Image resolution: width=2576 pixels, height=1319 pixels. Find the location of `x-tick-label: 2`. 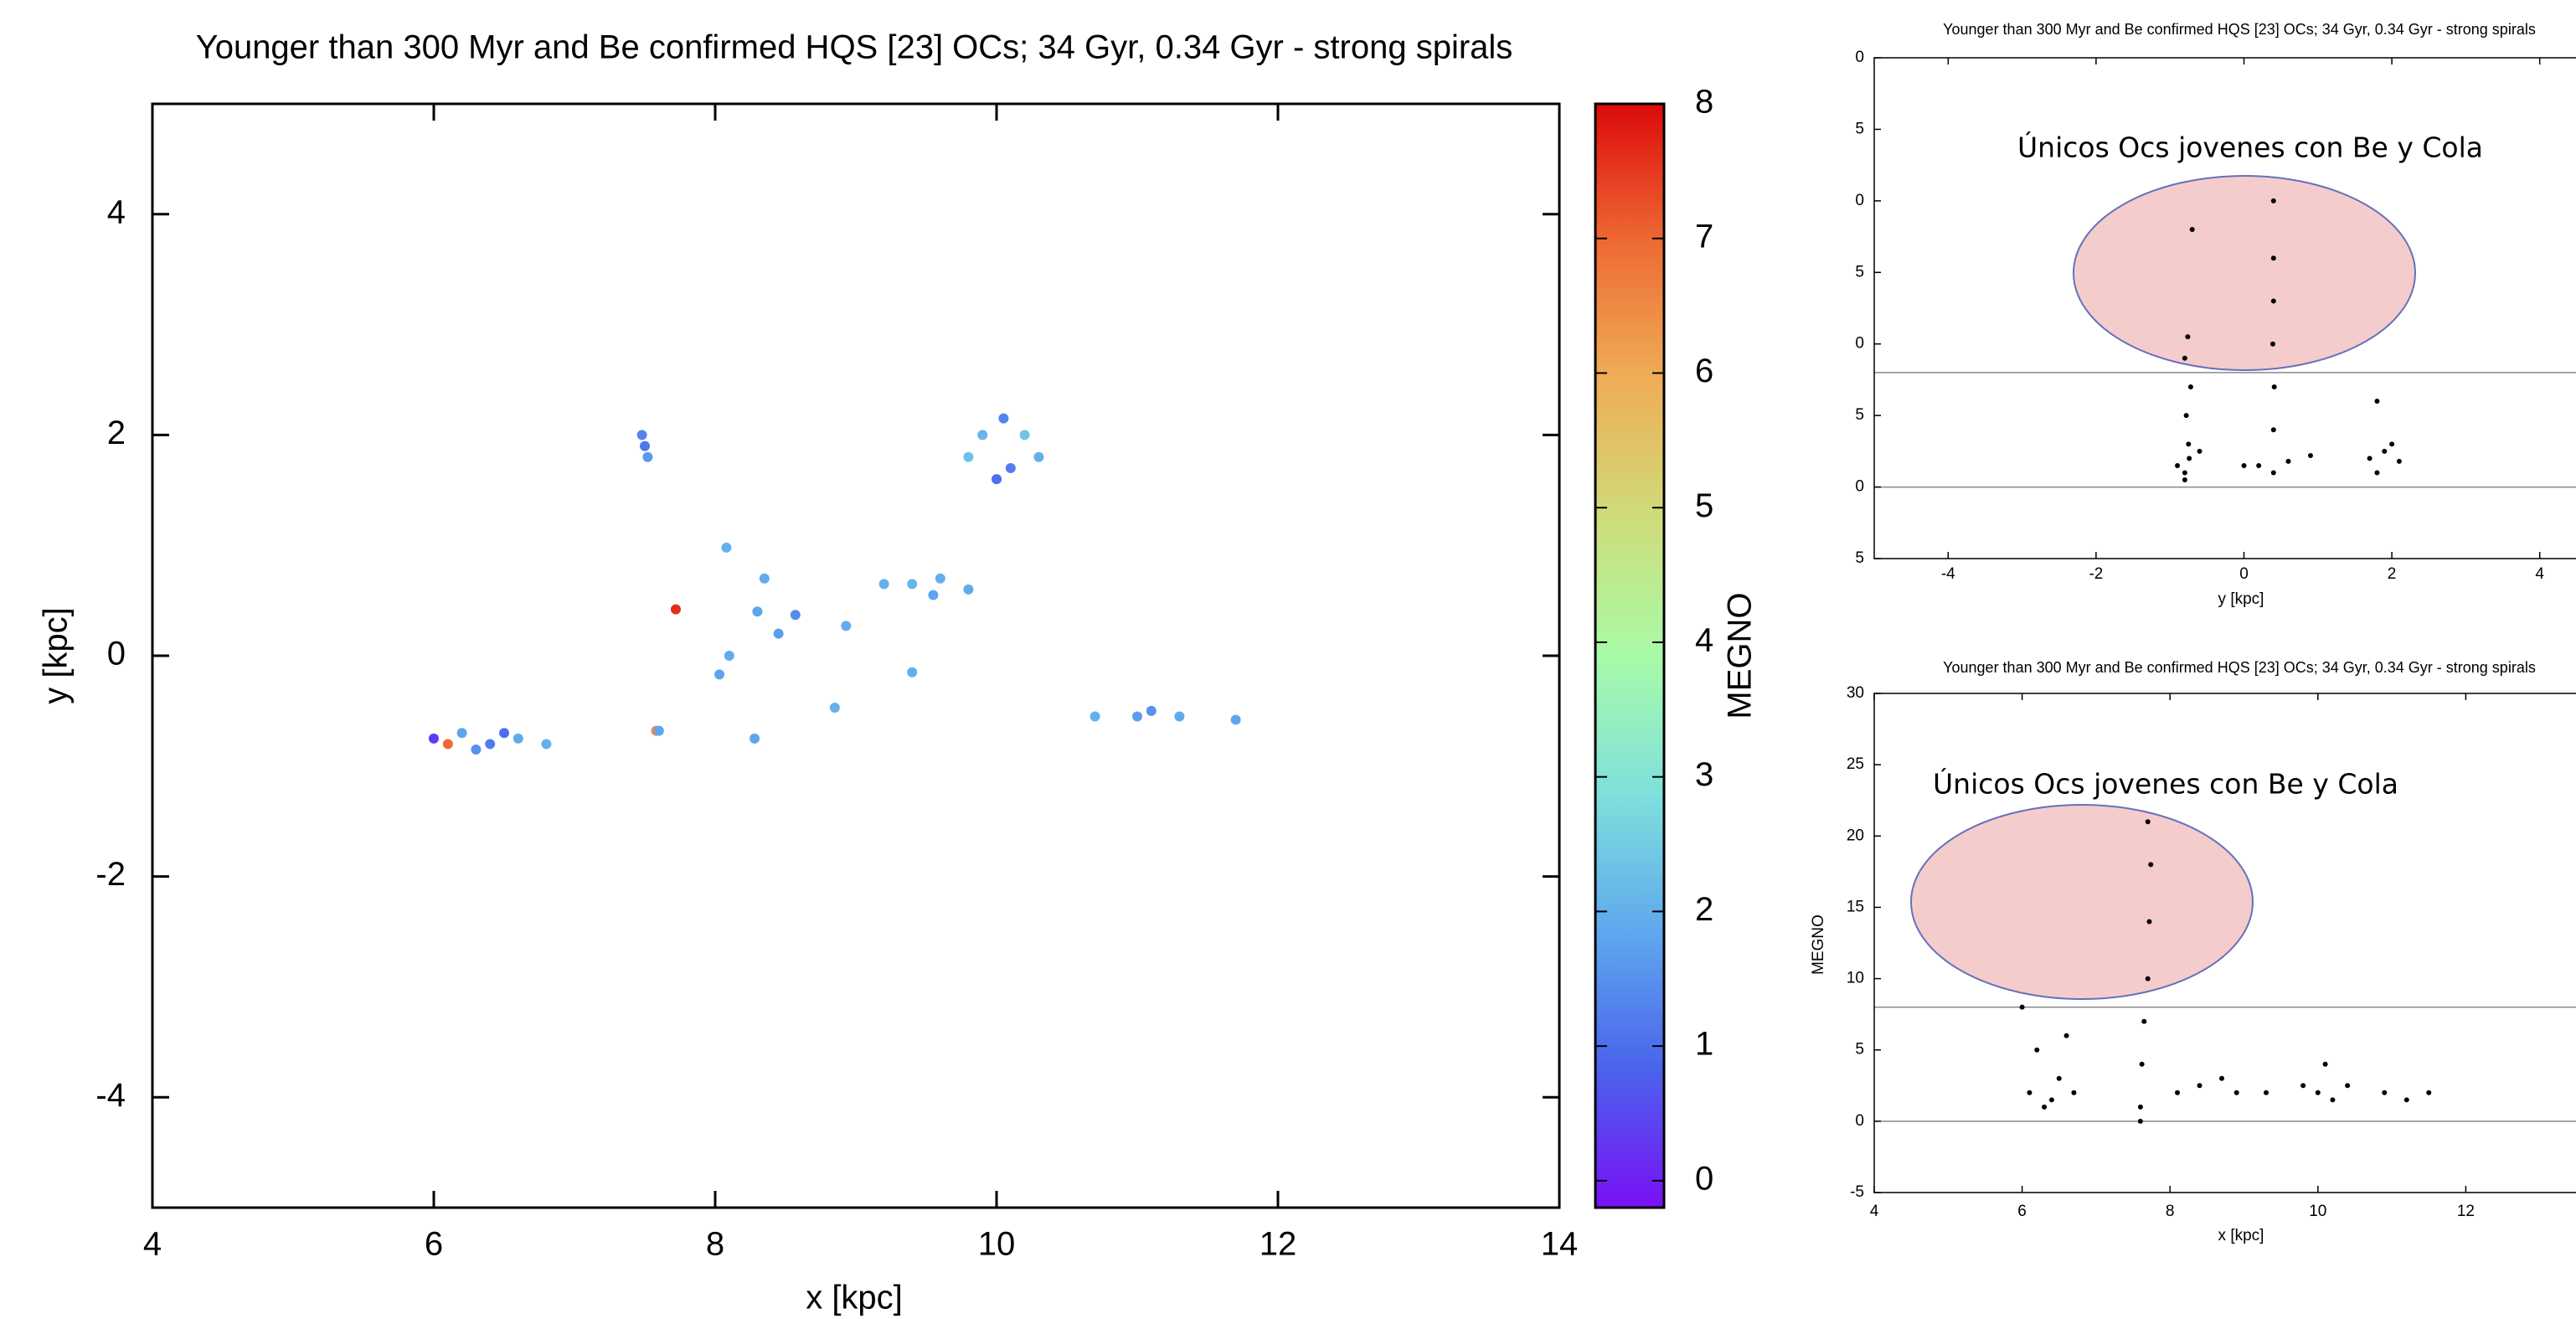

x-tick-label: 2 is located at coordinates (2392, 574).